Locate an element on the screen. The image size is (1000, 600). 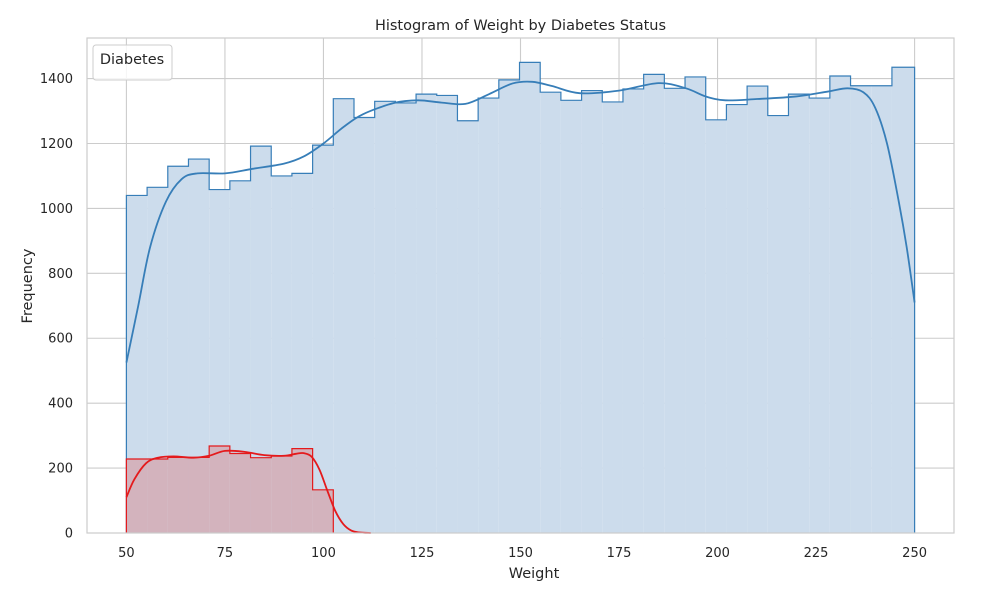
x-tick-label: 250 is located at coordinates (914, 553).